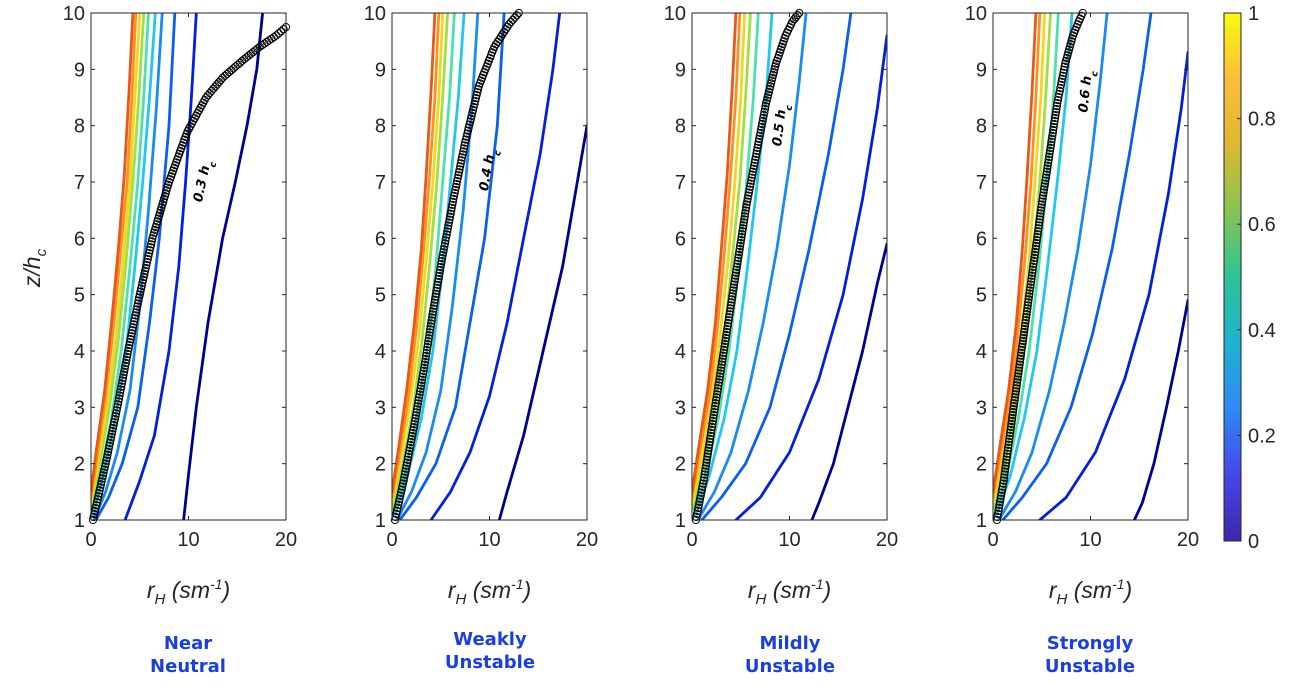 This screenshot has width=1309, height=689. I want to click on y-tick-label: 10, so click(375, 14).